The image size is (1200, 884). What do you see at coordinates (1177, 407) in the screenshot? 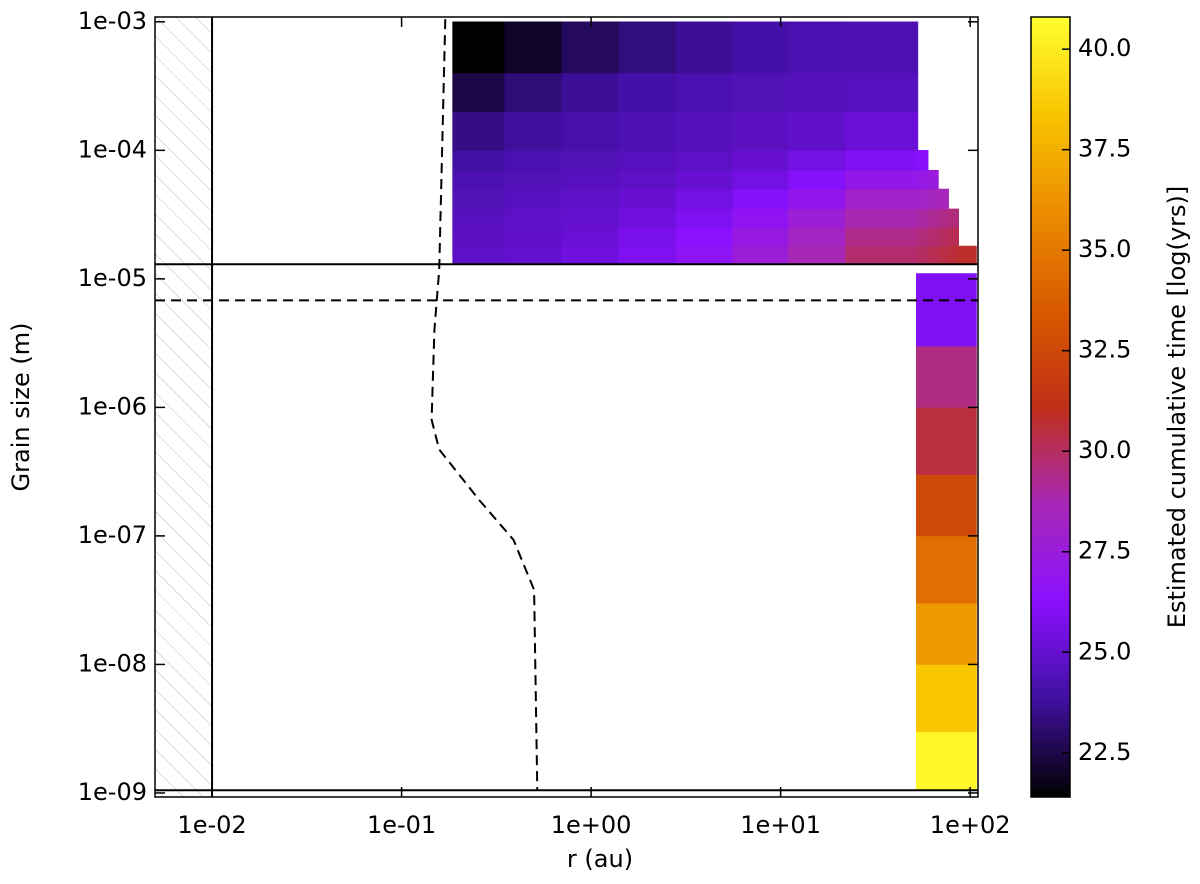
I see `colorbar-label: Estimated cumulative time [log(yrs)]` at bounding box center [1177, 407].